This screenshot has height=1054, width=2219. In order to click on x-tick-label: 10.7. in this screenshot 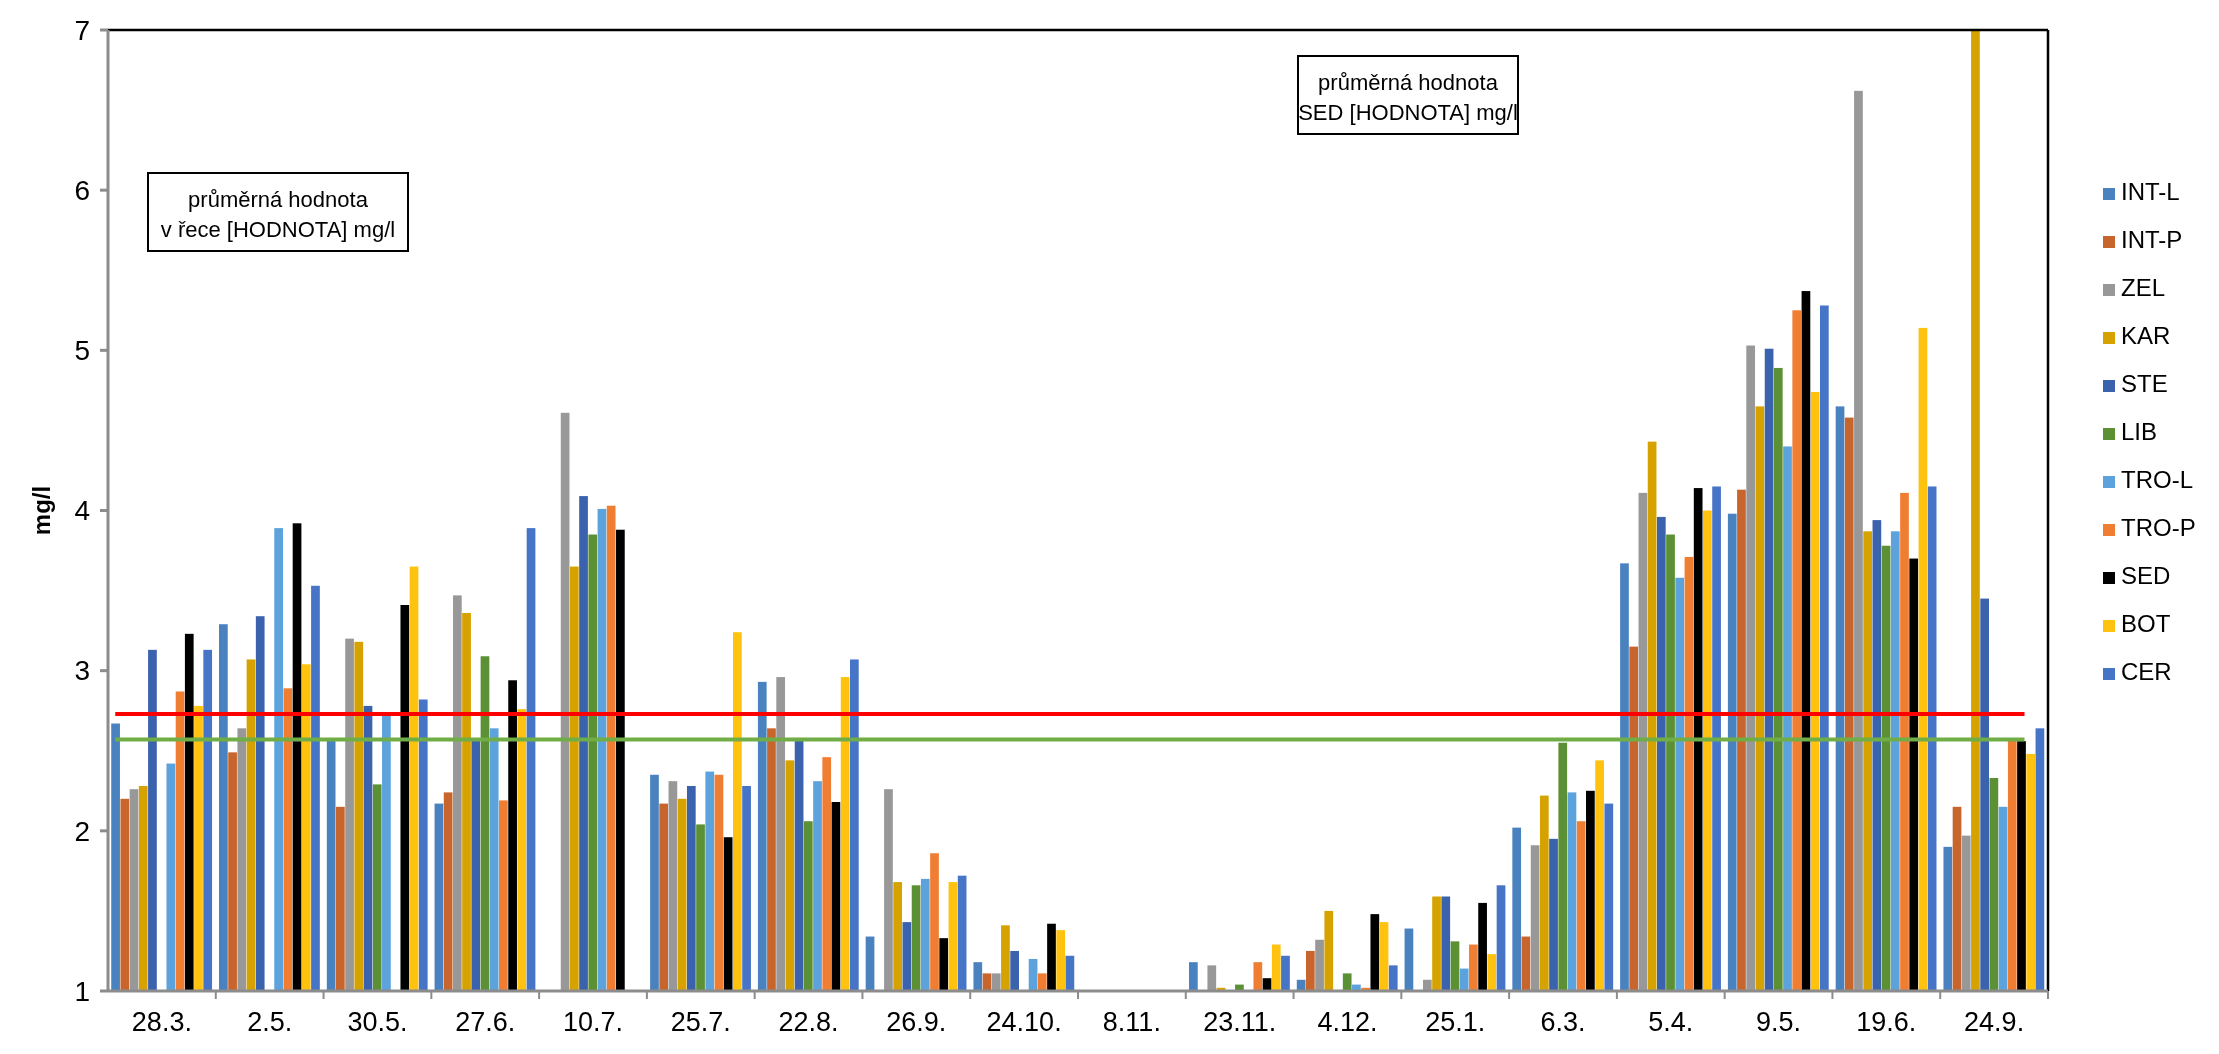, I will do `click(593, 1022)`.